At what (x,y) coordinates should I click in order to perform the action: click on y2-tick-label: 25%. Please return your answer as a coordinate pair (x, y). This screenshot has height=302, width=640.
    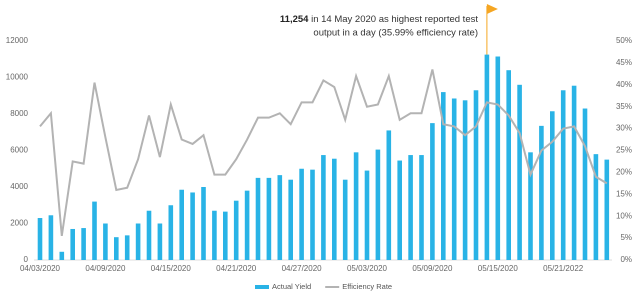
    Looking at the image, I should click on (624, 150).